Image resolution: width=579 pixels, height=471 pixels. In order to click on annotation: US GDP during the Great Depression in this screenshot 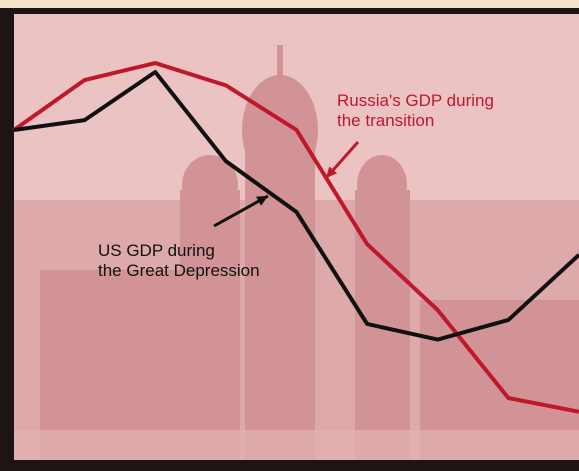, I will do `click(179, 260)`.